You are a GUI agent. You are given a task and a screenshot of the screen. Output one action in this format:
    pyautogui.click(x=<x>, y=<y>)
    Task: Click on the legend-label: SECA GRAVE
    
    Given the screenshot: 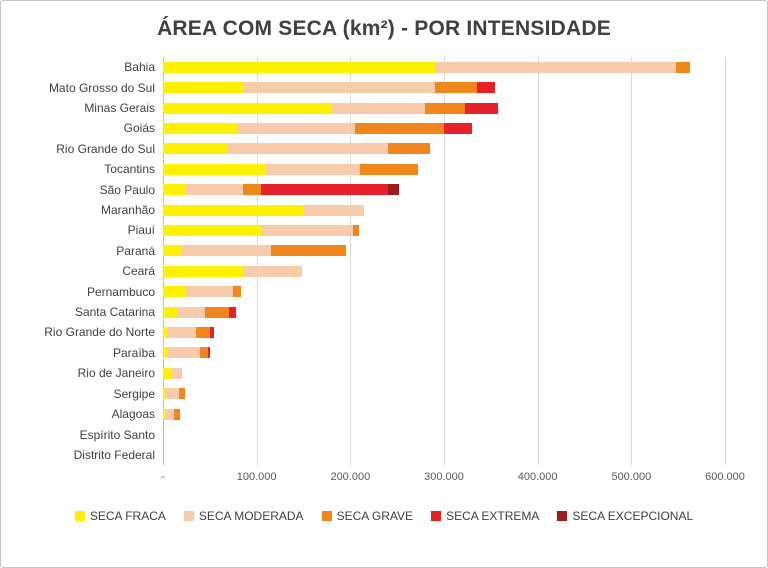 What is the action you would take?
    pyautogui.click(x=375, y=516)
    